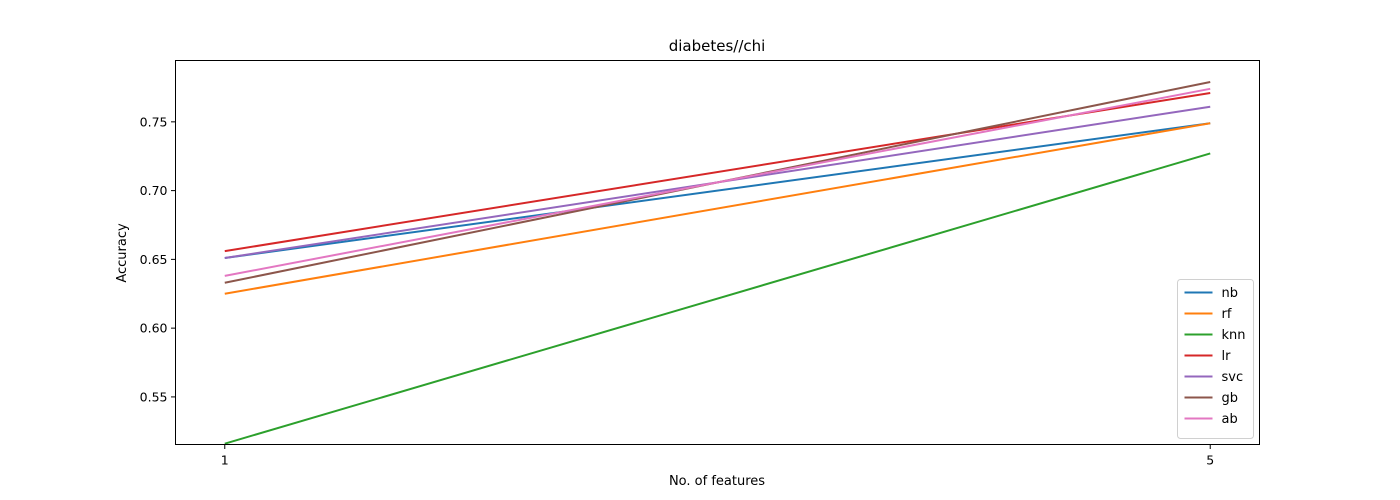 The width and height of the screenshot is (1400, 500). I want to click on x-tick-label: 1, so click(225, 460).